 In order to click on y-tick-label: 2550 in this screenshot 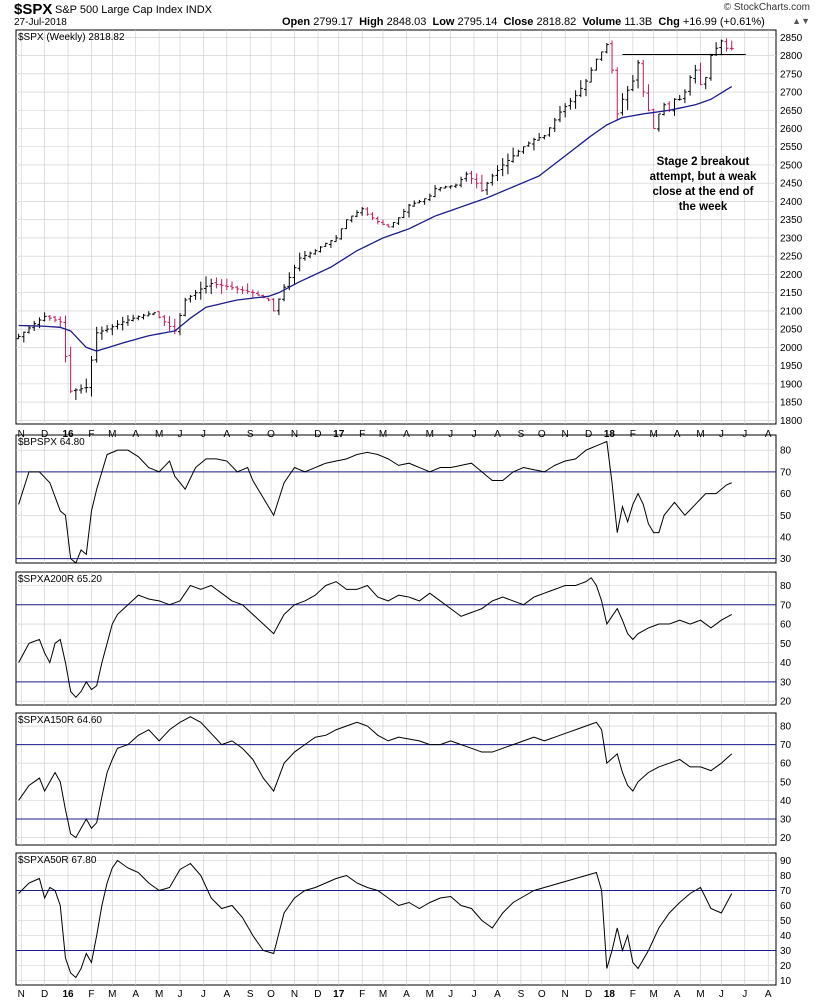, I will do `click(791, 147)`.